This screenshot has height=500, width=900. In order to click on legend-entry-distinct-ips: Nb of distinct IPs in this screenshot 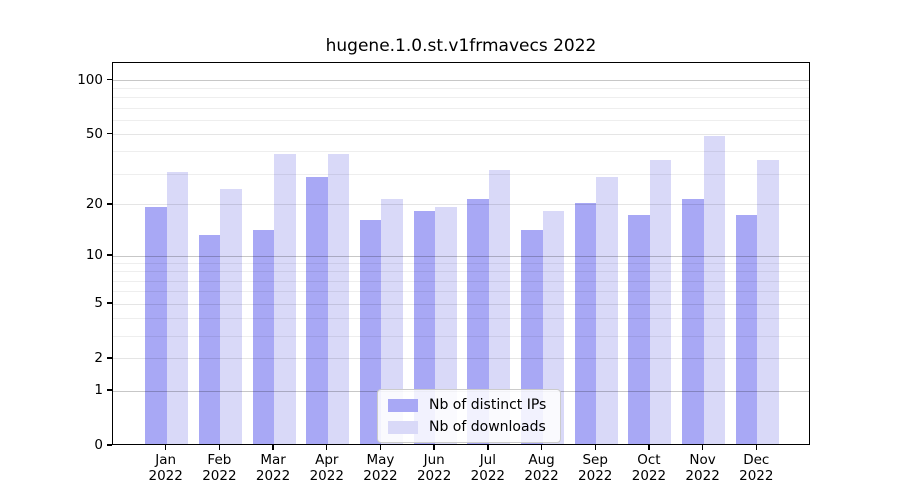, I will do `click(469, 405)`.